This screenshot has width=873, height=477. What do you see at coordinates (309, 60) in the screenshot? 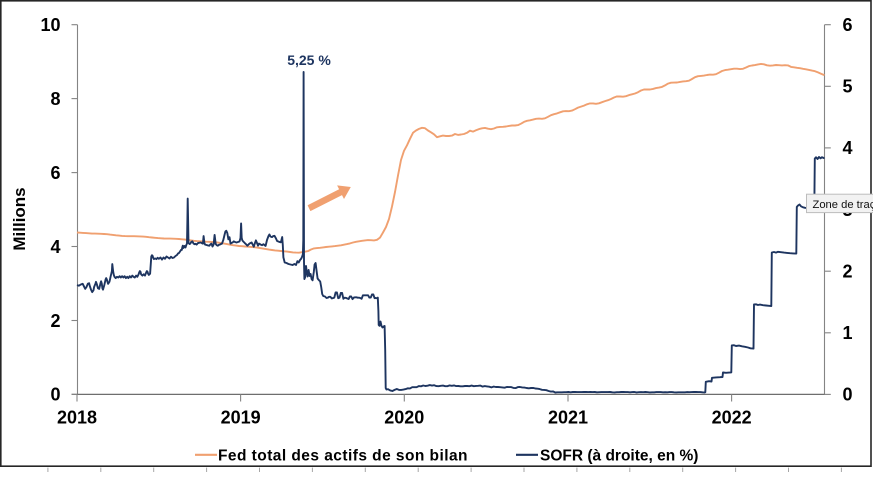
I see `svg-text: 5,25 %` at bounding box center [309, 60].